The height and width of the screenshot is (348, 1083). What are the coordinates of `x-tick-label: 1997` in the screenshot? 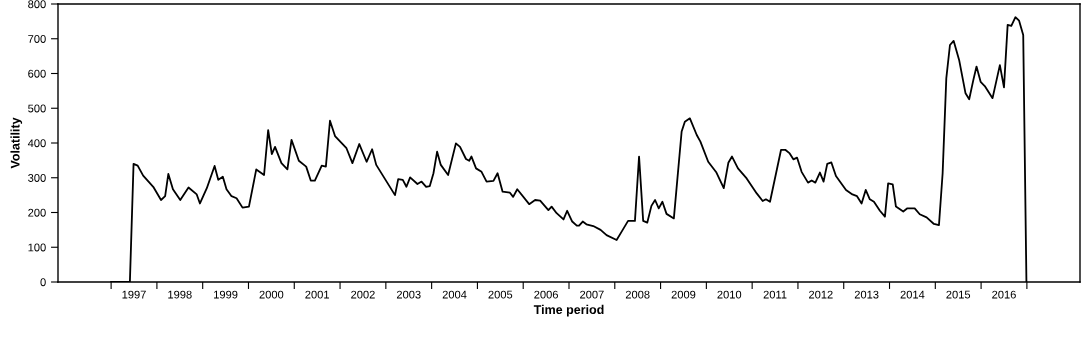 It's located at (134, 294).